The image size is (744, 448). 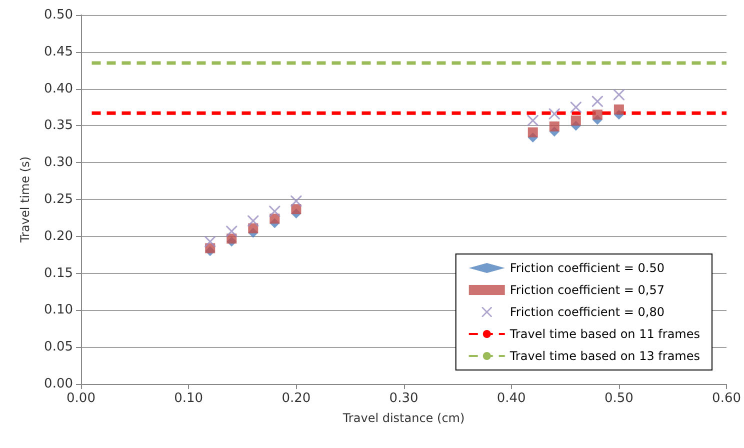 I want to click on x-tick-label: 0.60, so click(x=727, y=398).